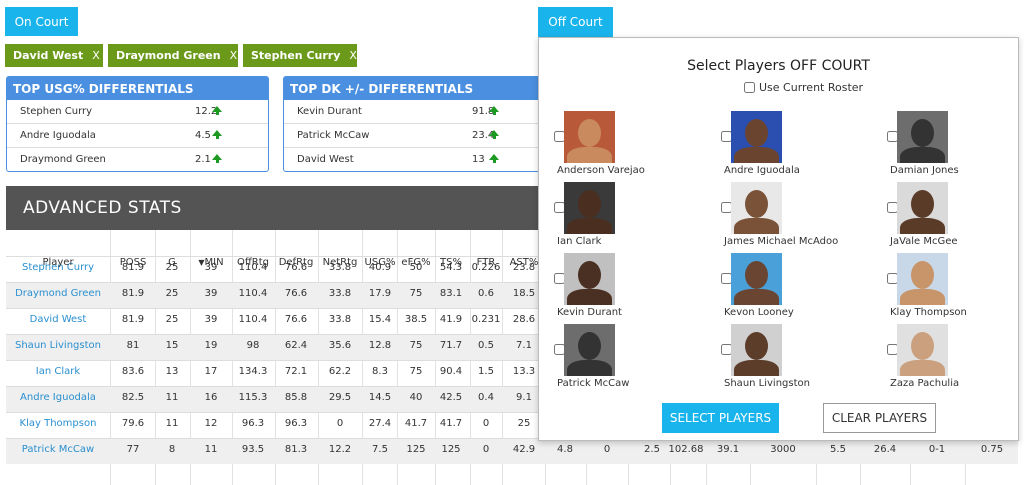  I want to click on player-name: Anderson Varejao, so click(601, 170).